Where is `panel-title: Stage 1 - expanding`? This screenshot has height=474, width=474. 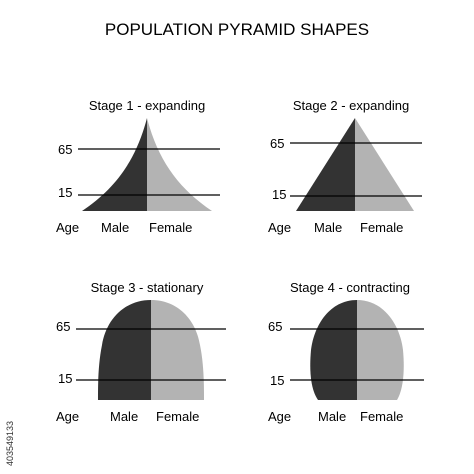 panel-title: Stage 1 - expanding is located at coordinates (147, 105).